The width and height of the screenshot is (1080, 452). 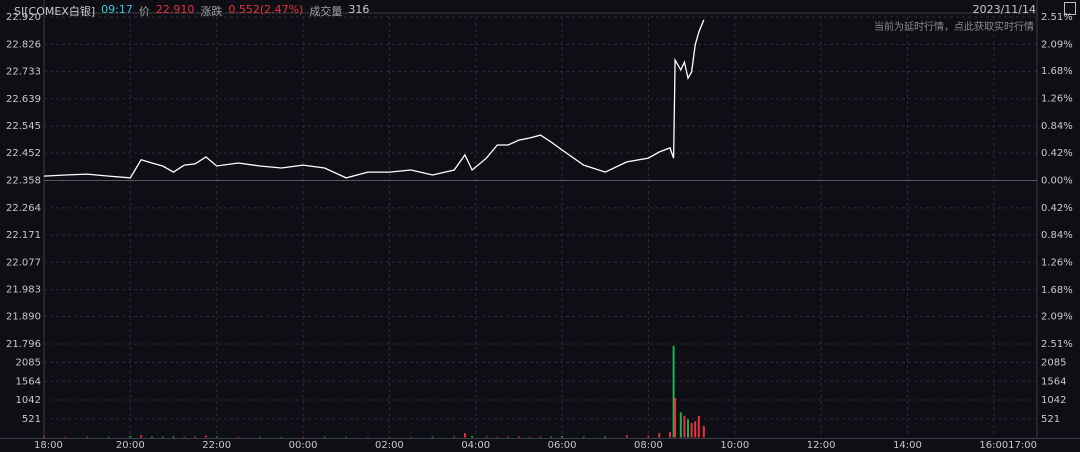 I want to click on x-tick-label: 20:00, so click(x=130, y=445).